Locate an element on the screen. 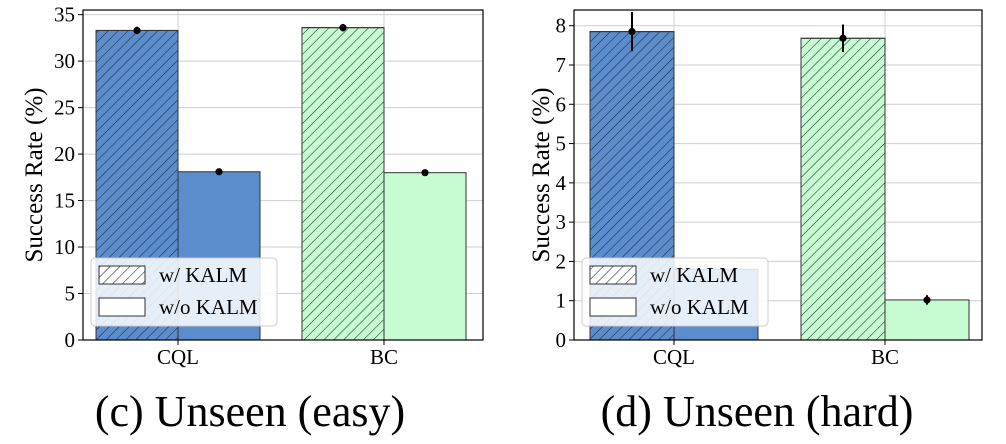 The image size is (1006, 444). ytick-label-15: 15 is located at coordinates (64, 201).